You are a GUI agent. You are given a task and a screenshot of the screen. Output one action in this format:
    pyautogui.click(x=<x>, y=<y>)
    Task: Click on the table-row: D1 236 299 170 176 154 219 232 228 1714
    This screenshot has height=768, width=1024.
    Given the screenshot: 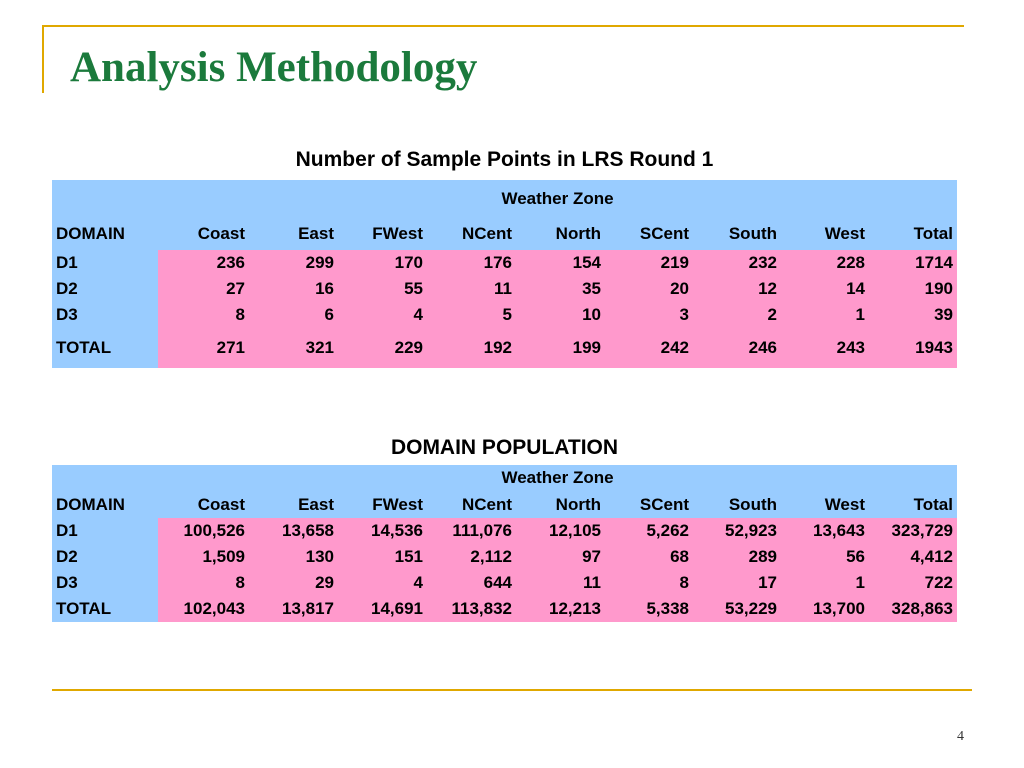 What is the action you would take?
    pyautogui.click(x=504, y=263)
    